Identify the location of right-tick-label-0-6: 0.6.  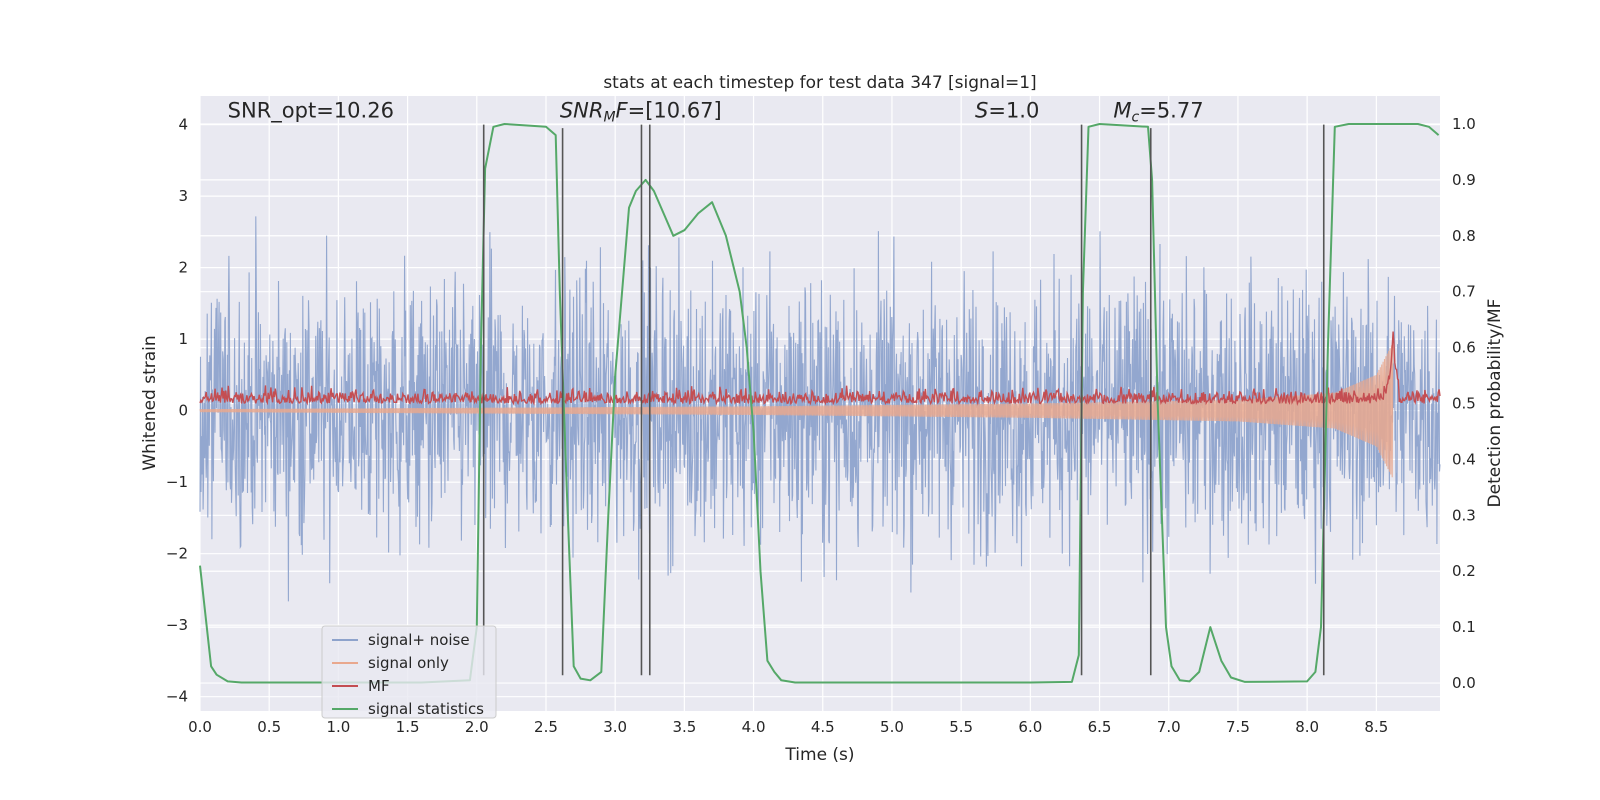
(1464, 348).